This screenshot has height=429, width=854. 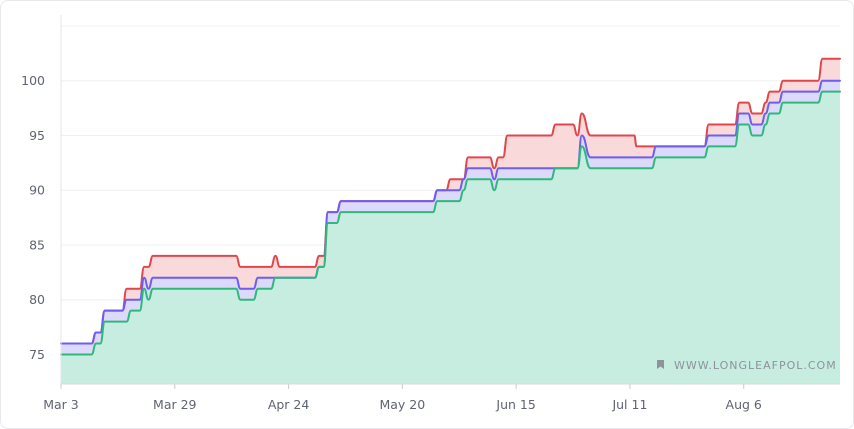 I want to click on y-tick-label: 80, so click(x=37, y=299).